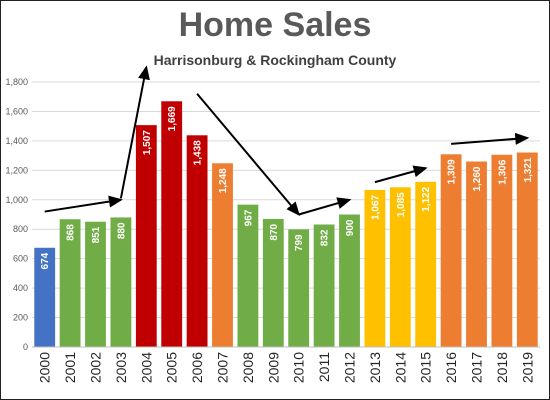  Describe the element at coordinates (16, 200) in the screenshot. I see `y-tick-label: 1,000` at that location.